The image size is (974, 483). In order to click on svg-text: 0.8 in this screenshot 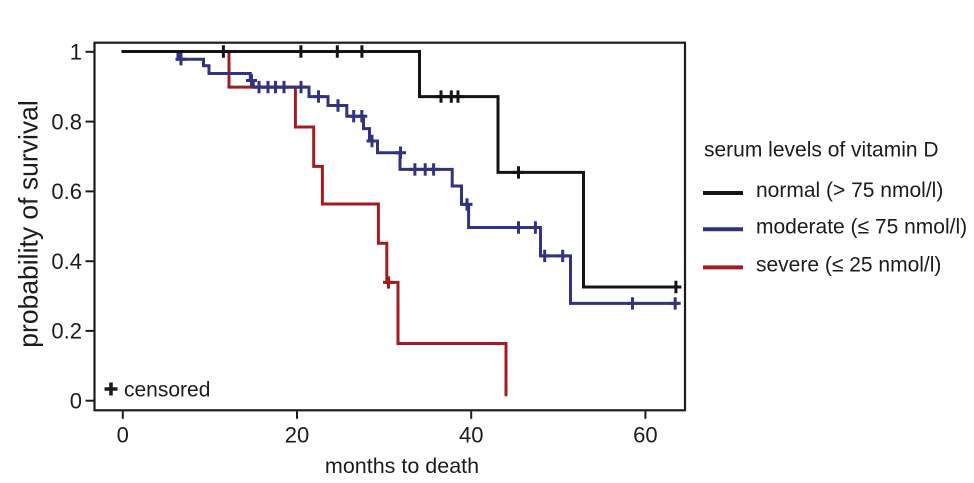, I will do `click(66, 121)`.